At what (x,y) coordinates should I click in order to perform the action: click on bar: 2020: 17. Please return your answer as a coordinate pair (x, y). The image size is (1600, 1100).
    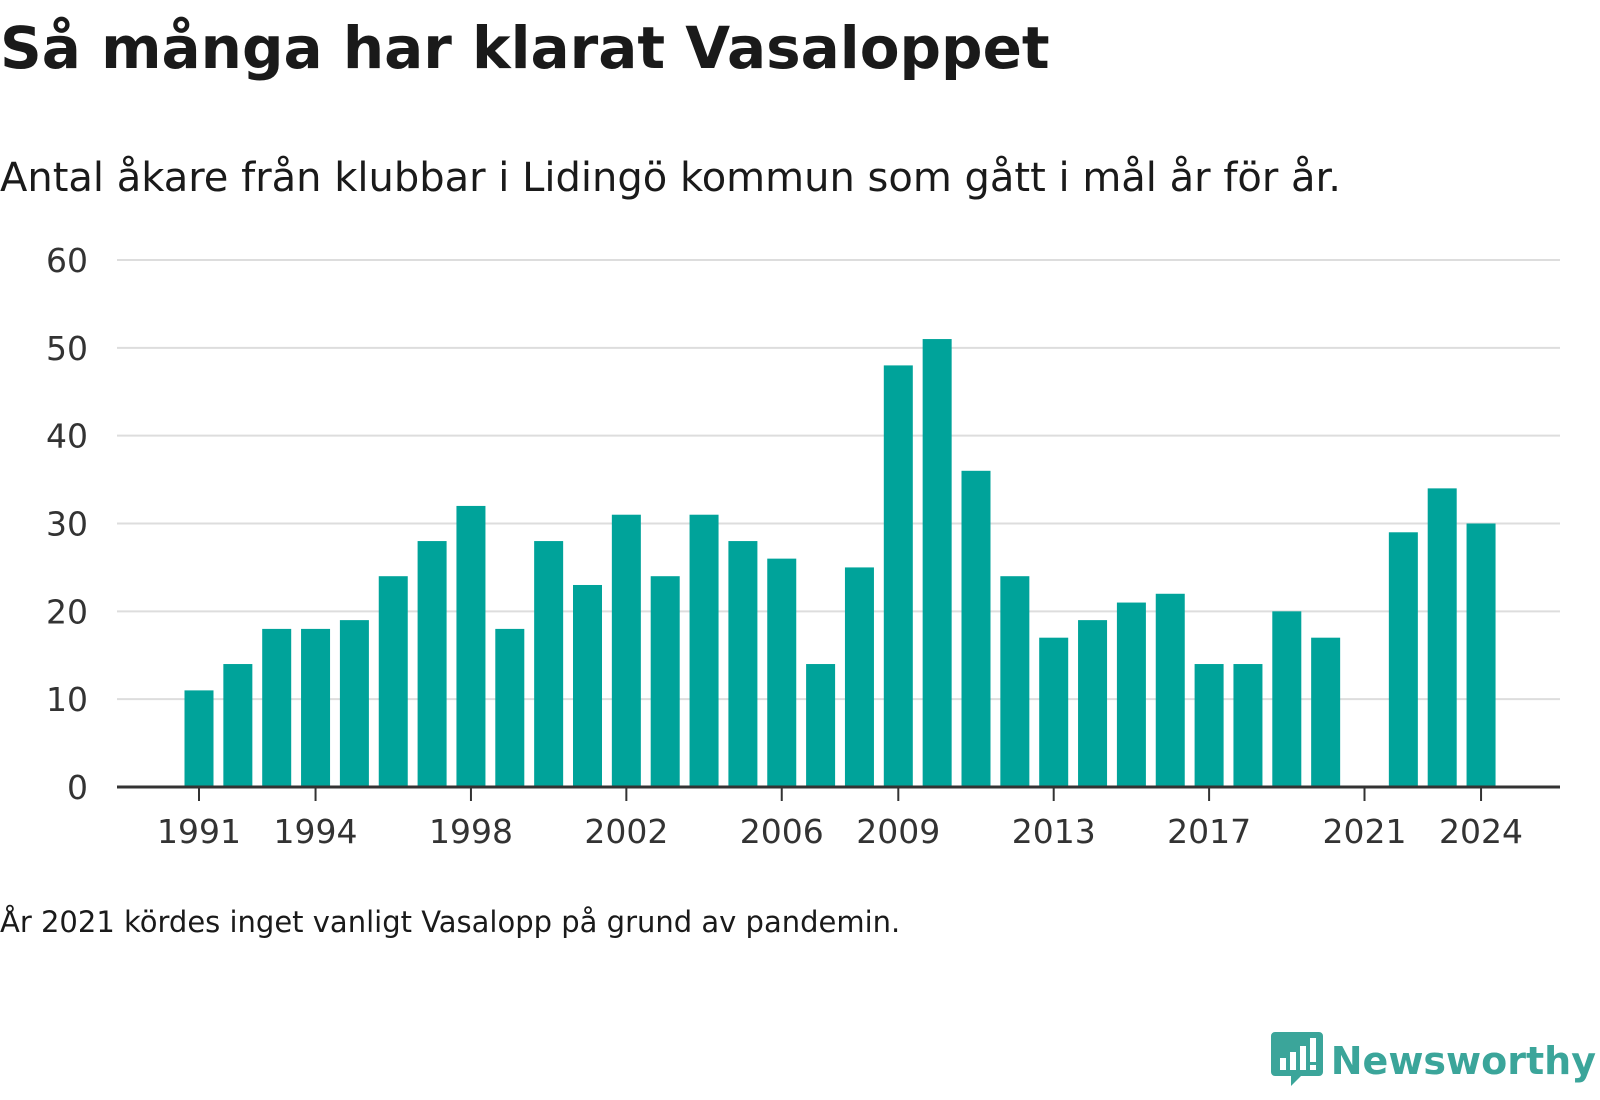
    Looking at the image, I should click on (1326, 712).